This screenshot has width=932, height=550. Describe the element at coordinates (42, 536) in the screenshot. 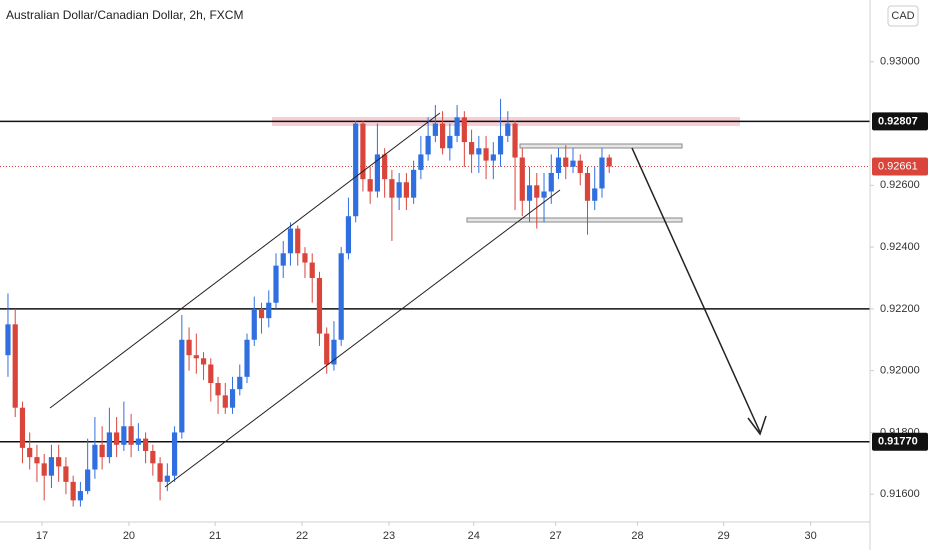

I see `x-tick-label: 17` at that location.